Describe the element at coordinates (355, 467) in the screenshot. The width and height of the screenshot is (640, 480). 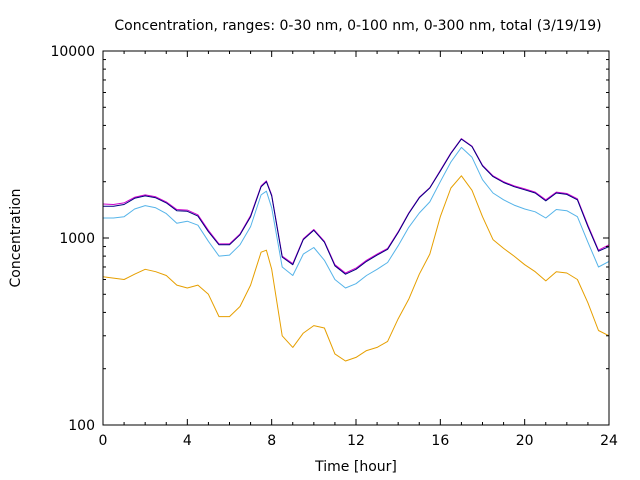
I see `x-axis-label: Time [hour]` at that location.